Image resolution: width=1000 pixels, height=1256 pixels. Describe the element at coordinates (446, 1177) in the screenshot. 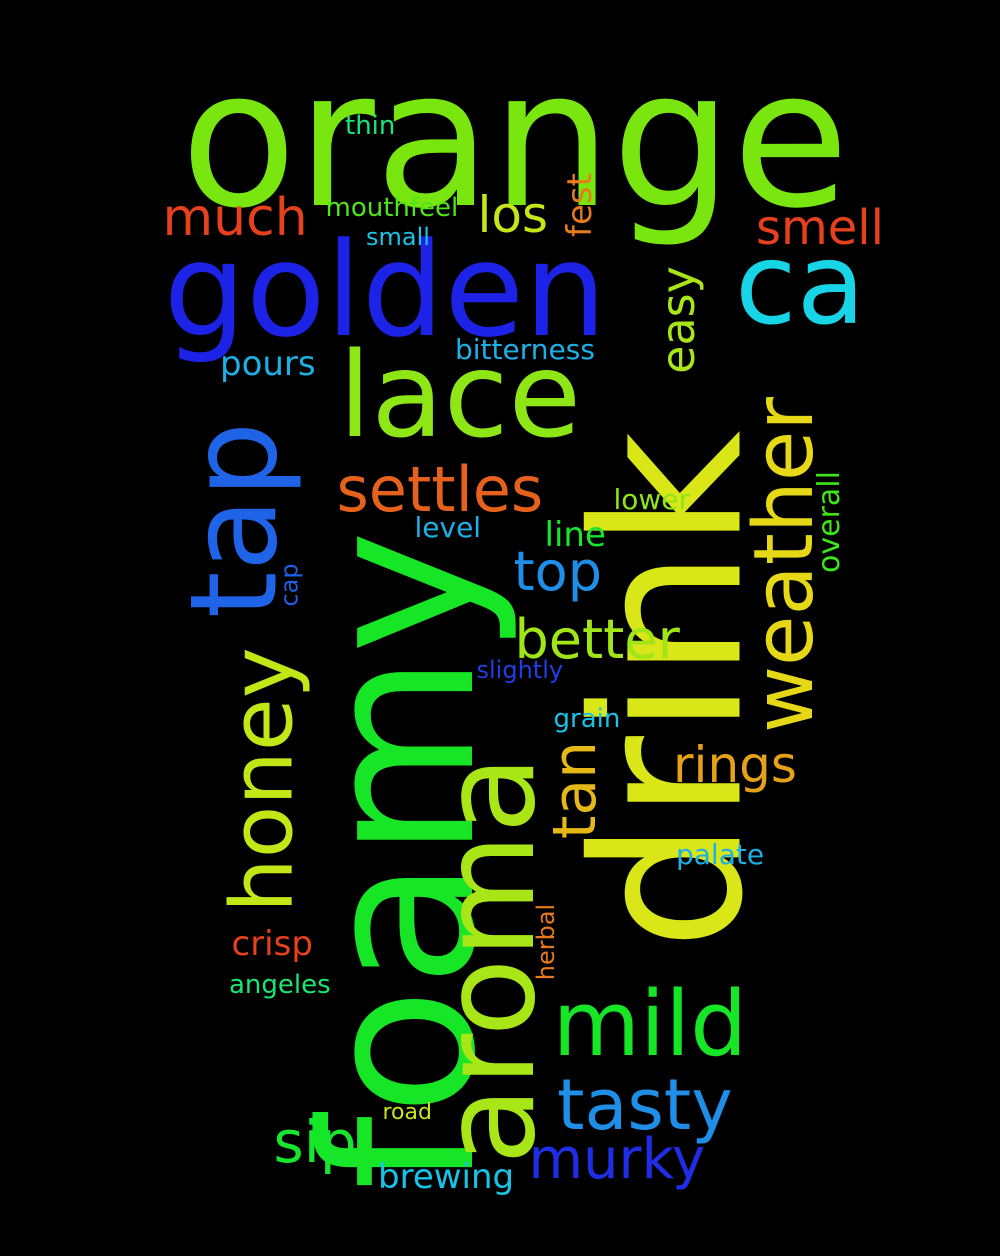

I see `word-brewing: brewing` at that location.